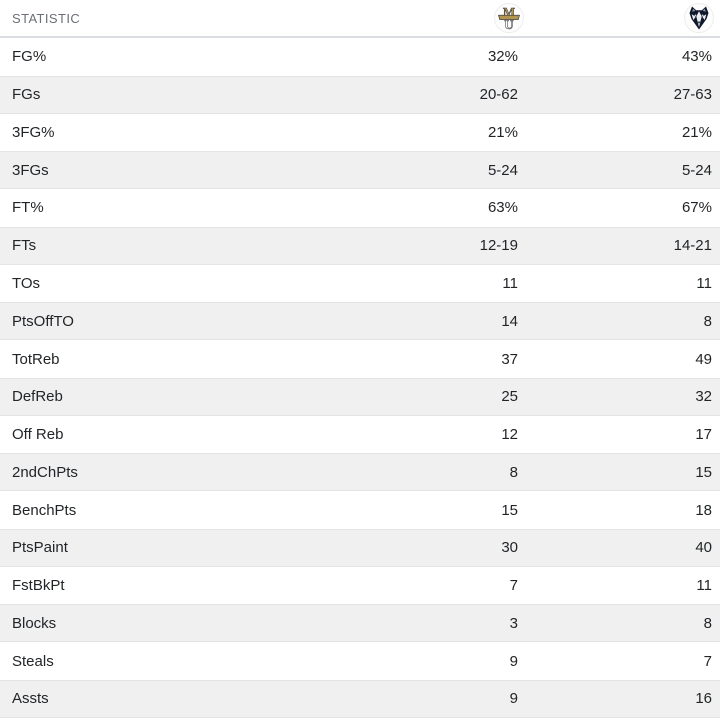 The height and width of the screenshot is (720, 720). Describe the element at coordinates (360, 94) in the screenshot. I see `table-row: FGs 20-62 27-63` at that location.